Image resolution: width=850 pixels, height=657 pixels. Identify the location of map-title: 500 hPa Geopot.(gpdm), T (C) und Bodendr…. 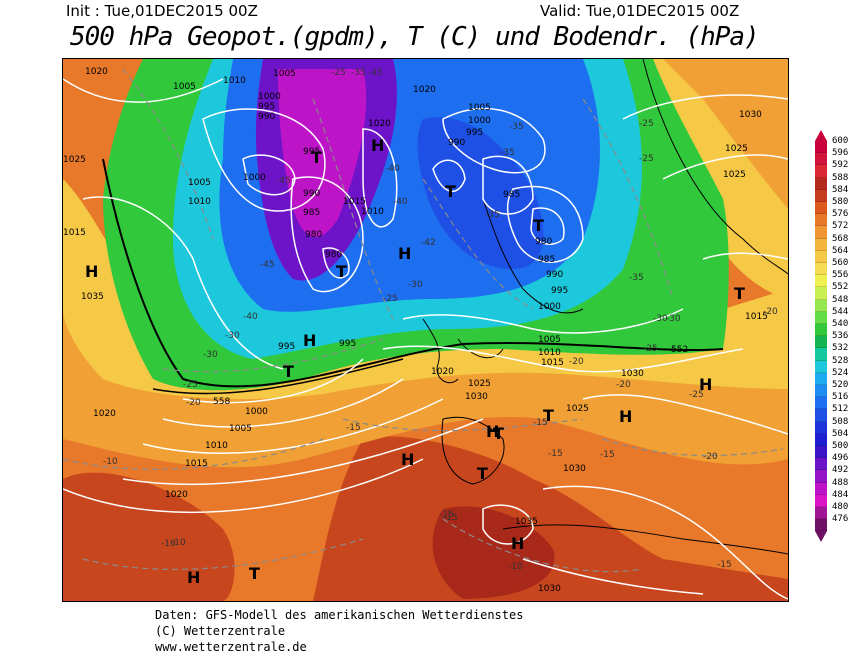
(415, 37).